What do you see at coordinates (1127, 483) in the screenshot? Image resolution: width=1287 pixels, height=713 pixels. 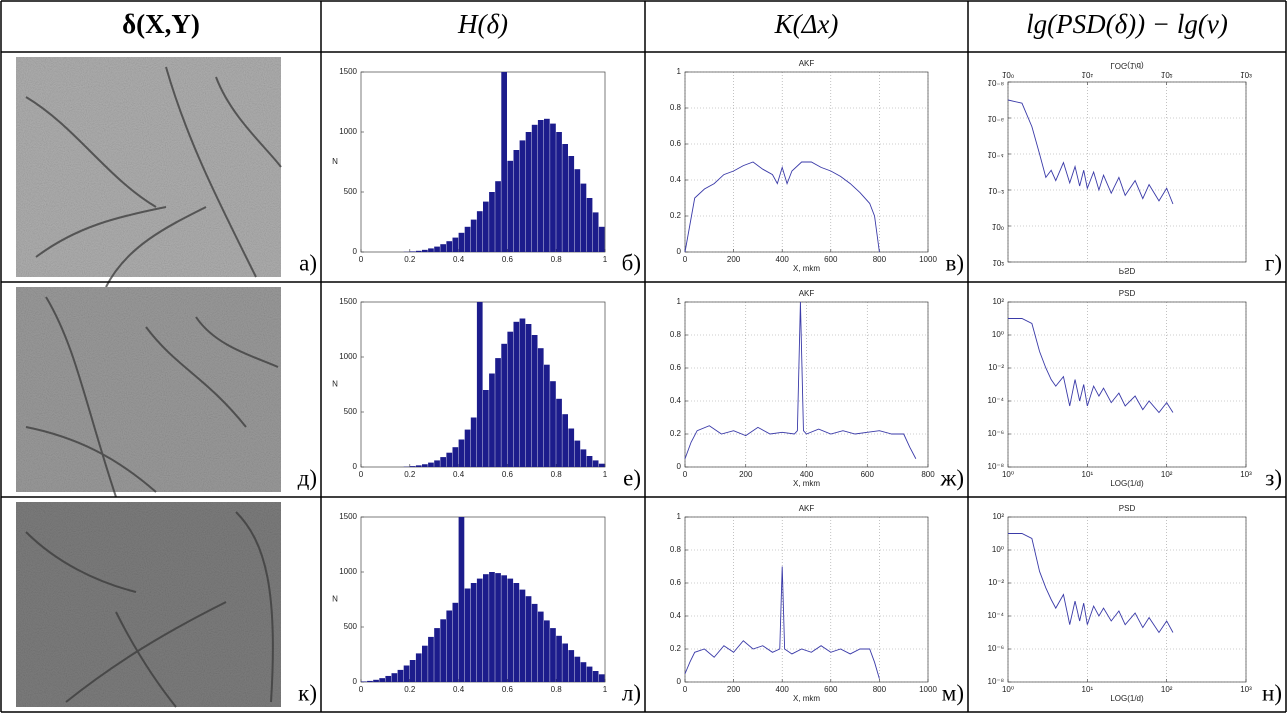 I see `x-axis-label: LOG(1/d)` at bounding box center [1127, 483].